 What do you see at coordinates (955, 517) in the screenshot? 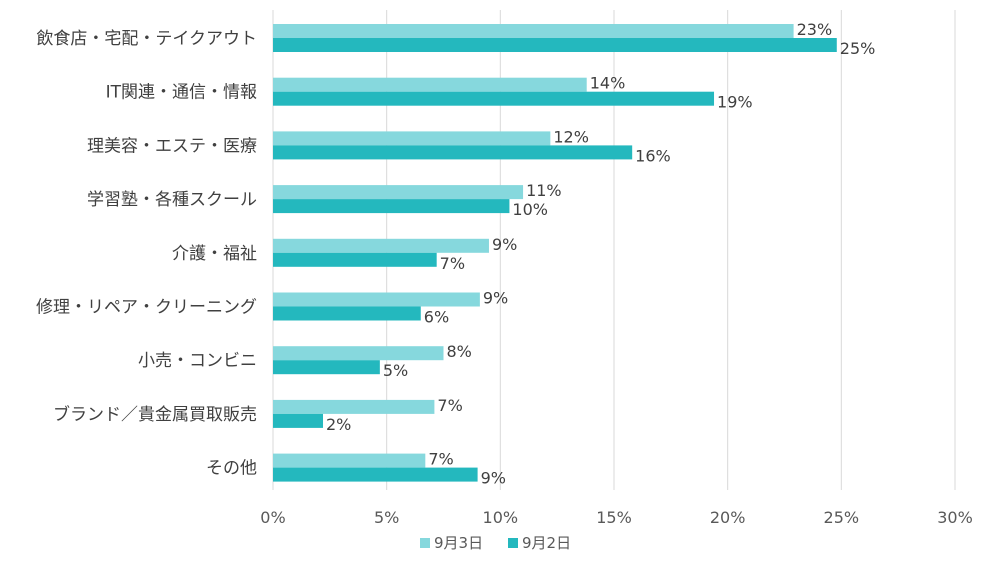
I see `x-tick-label: 30%` at bounding box center [955, 517].